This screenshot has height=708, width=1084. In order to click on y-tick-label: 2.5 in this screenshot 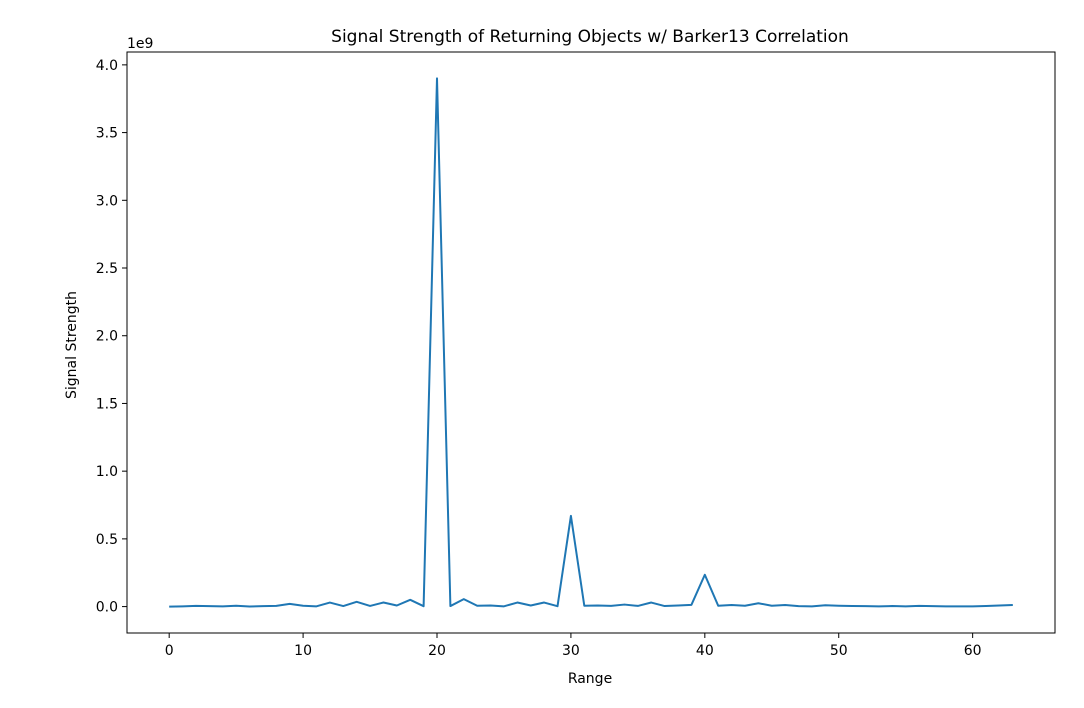, I will do `click(107, 269)`.